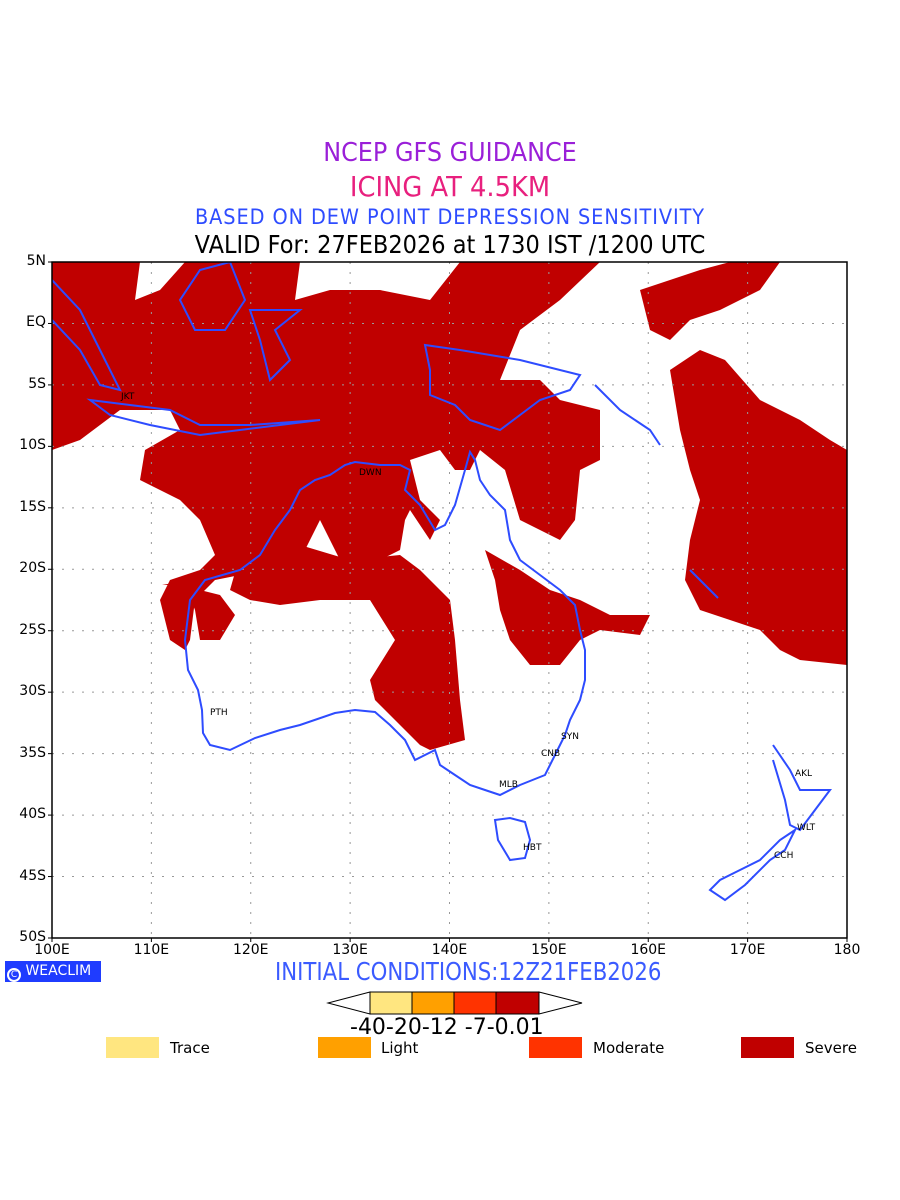  I want to click on coastline-java, so click(203, 417).